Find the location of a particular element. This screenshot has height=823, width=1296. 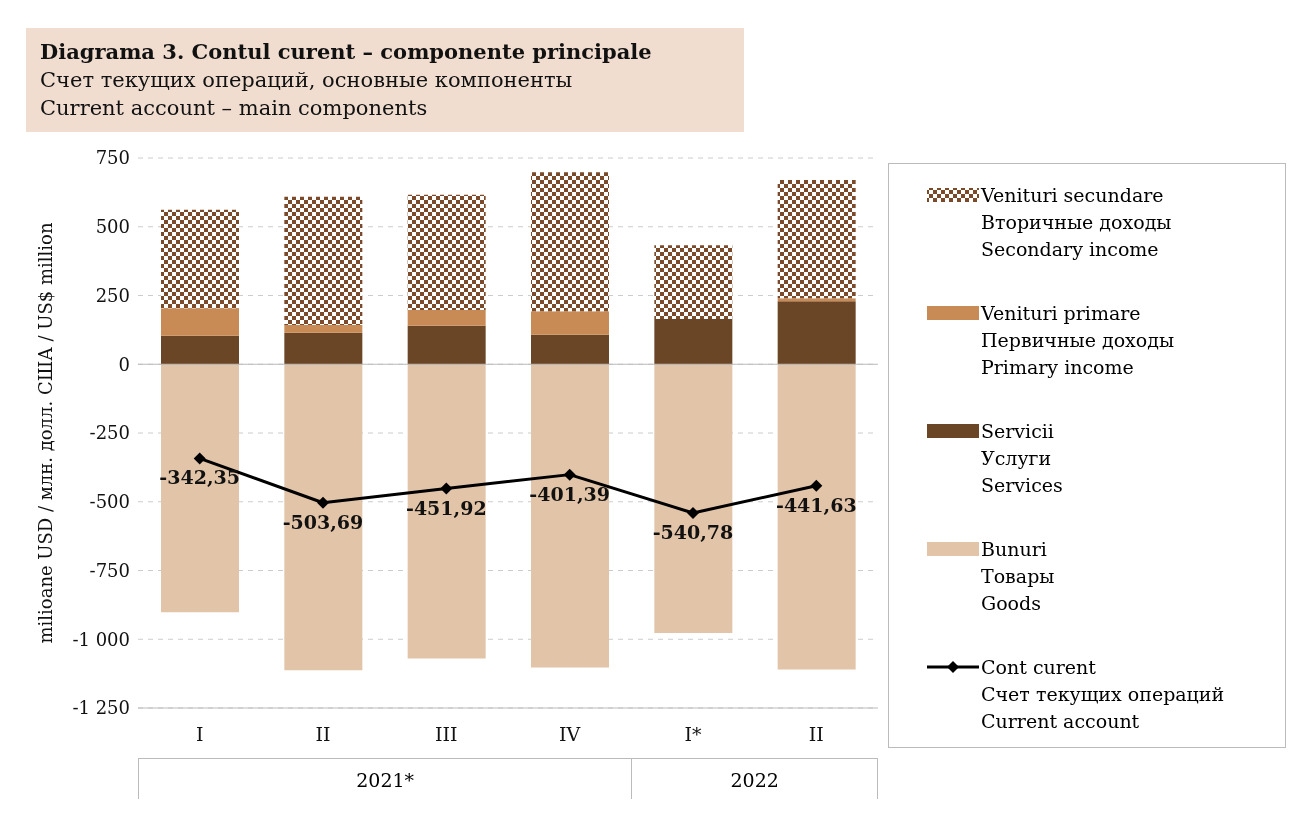

x-tick-label: I is located at coordinates (199, 734).